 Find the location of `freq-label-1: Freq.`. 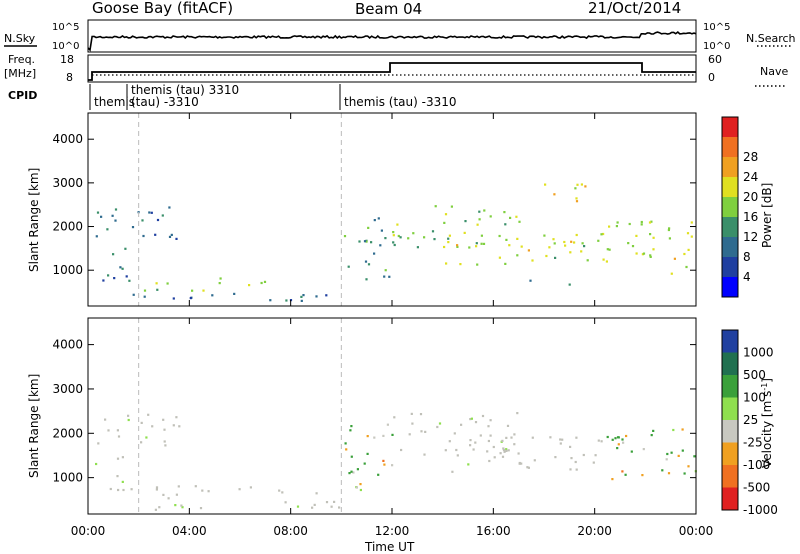

freq-label-1: Freq. is located at coordinates (21, 59).